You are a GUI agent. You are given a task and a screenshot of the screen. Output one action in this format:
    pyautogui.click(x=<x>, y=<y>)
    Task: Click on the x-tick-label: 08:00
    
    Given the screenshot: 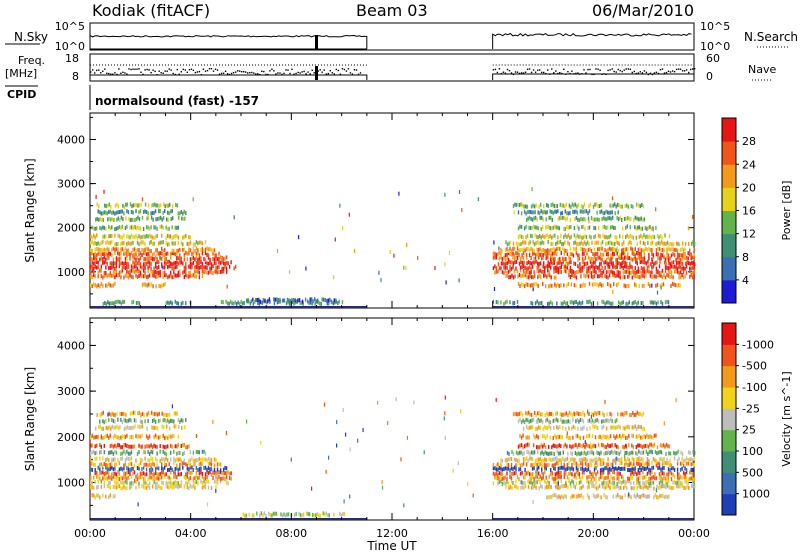 What is the action you would take?
    pyautogui.click(x=291, y=533)
    